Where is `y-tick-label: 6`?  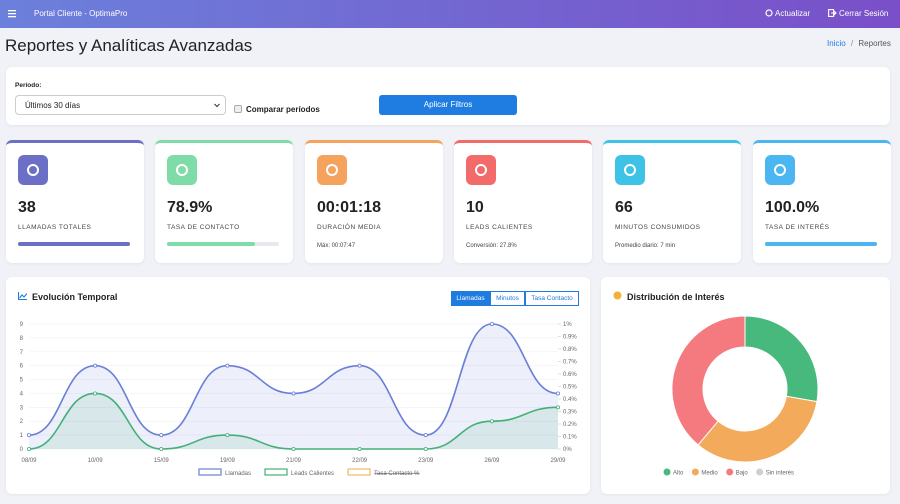
y-tick-label: 6 is located at coordinates (22, 367).